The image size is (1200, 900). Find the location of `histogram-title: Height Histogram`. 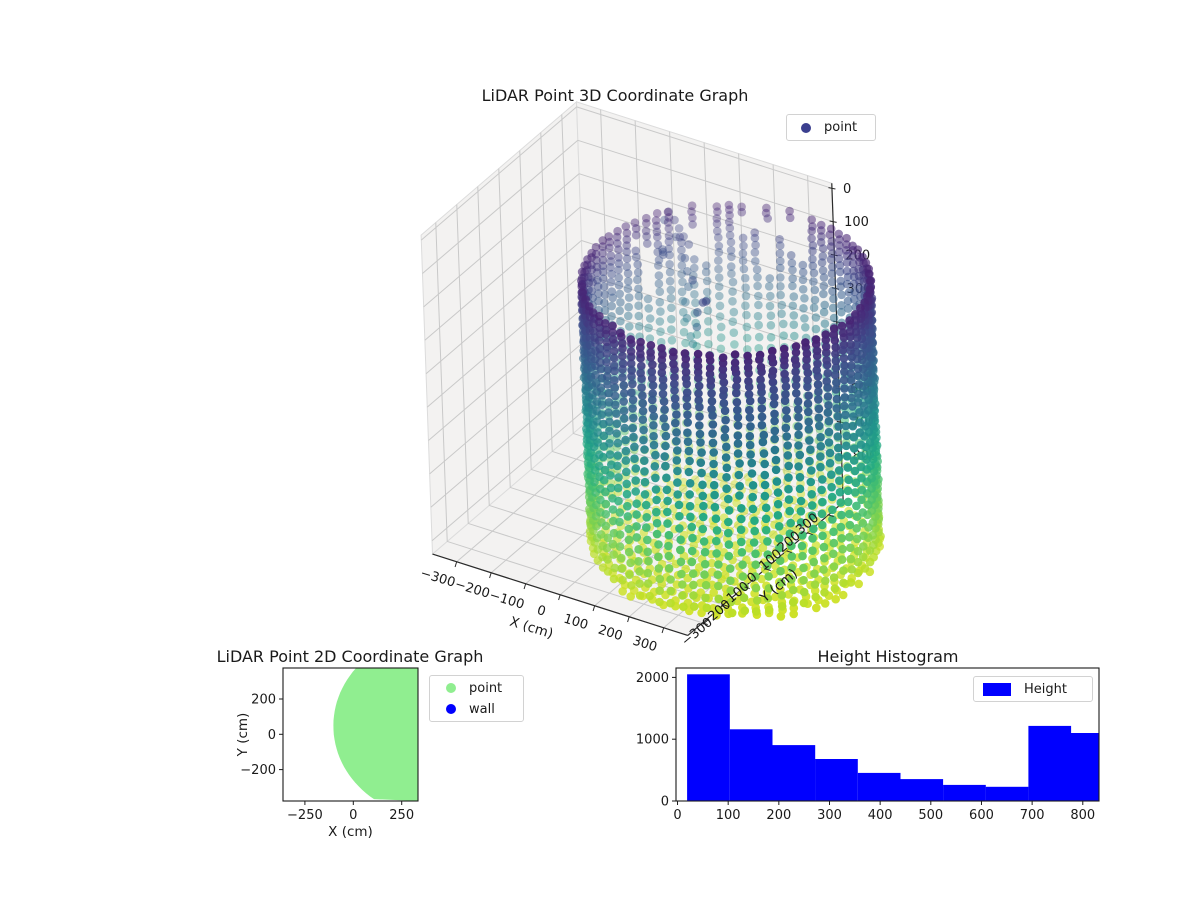

histogram-title: Height Histogram is located at coordinates (888, 656).